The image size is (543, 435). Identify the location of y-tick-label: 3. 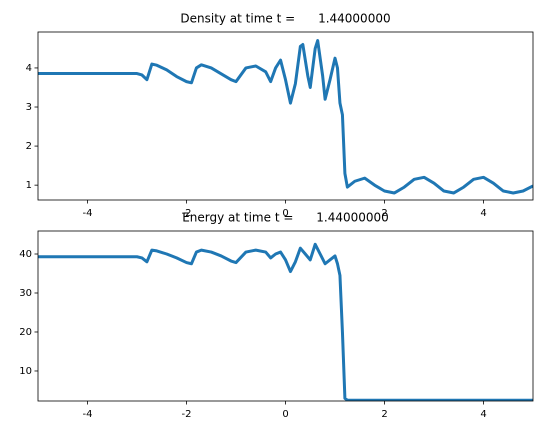
(29, 107).